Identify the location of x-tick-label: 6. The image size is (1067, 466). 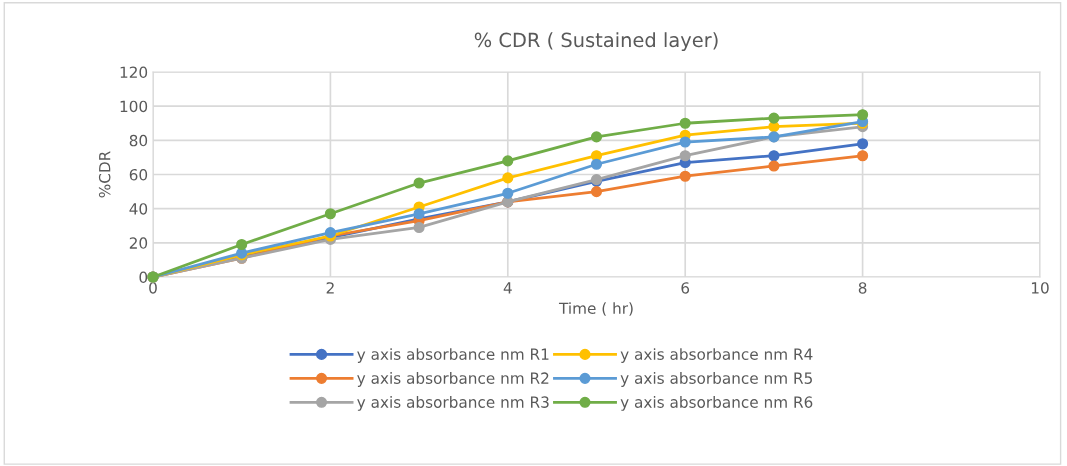
(685, 288).